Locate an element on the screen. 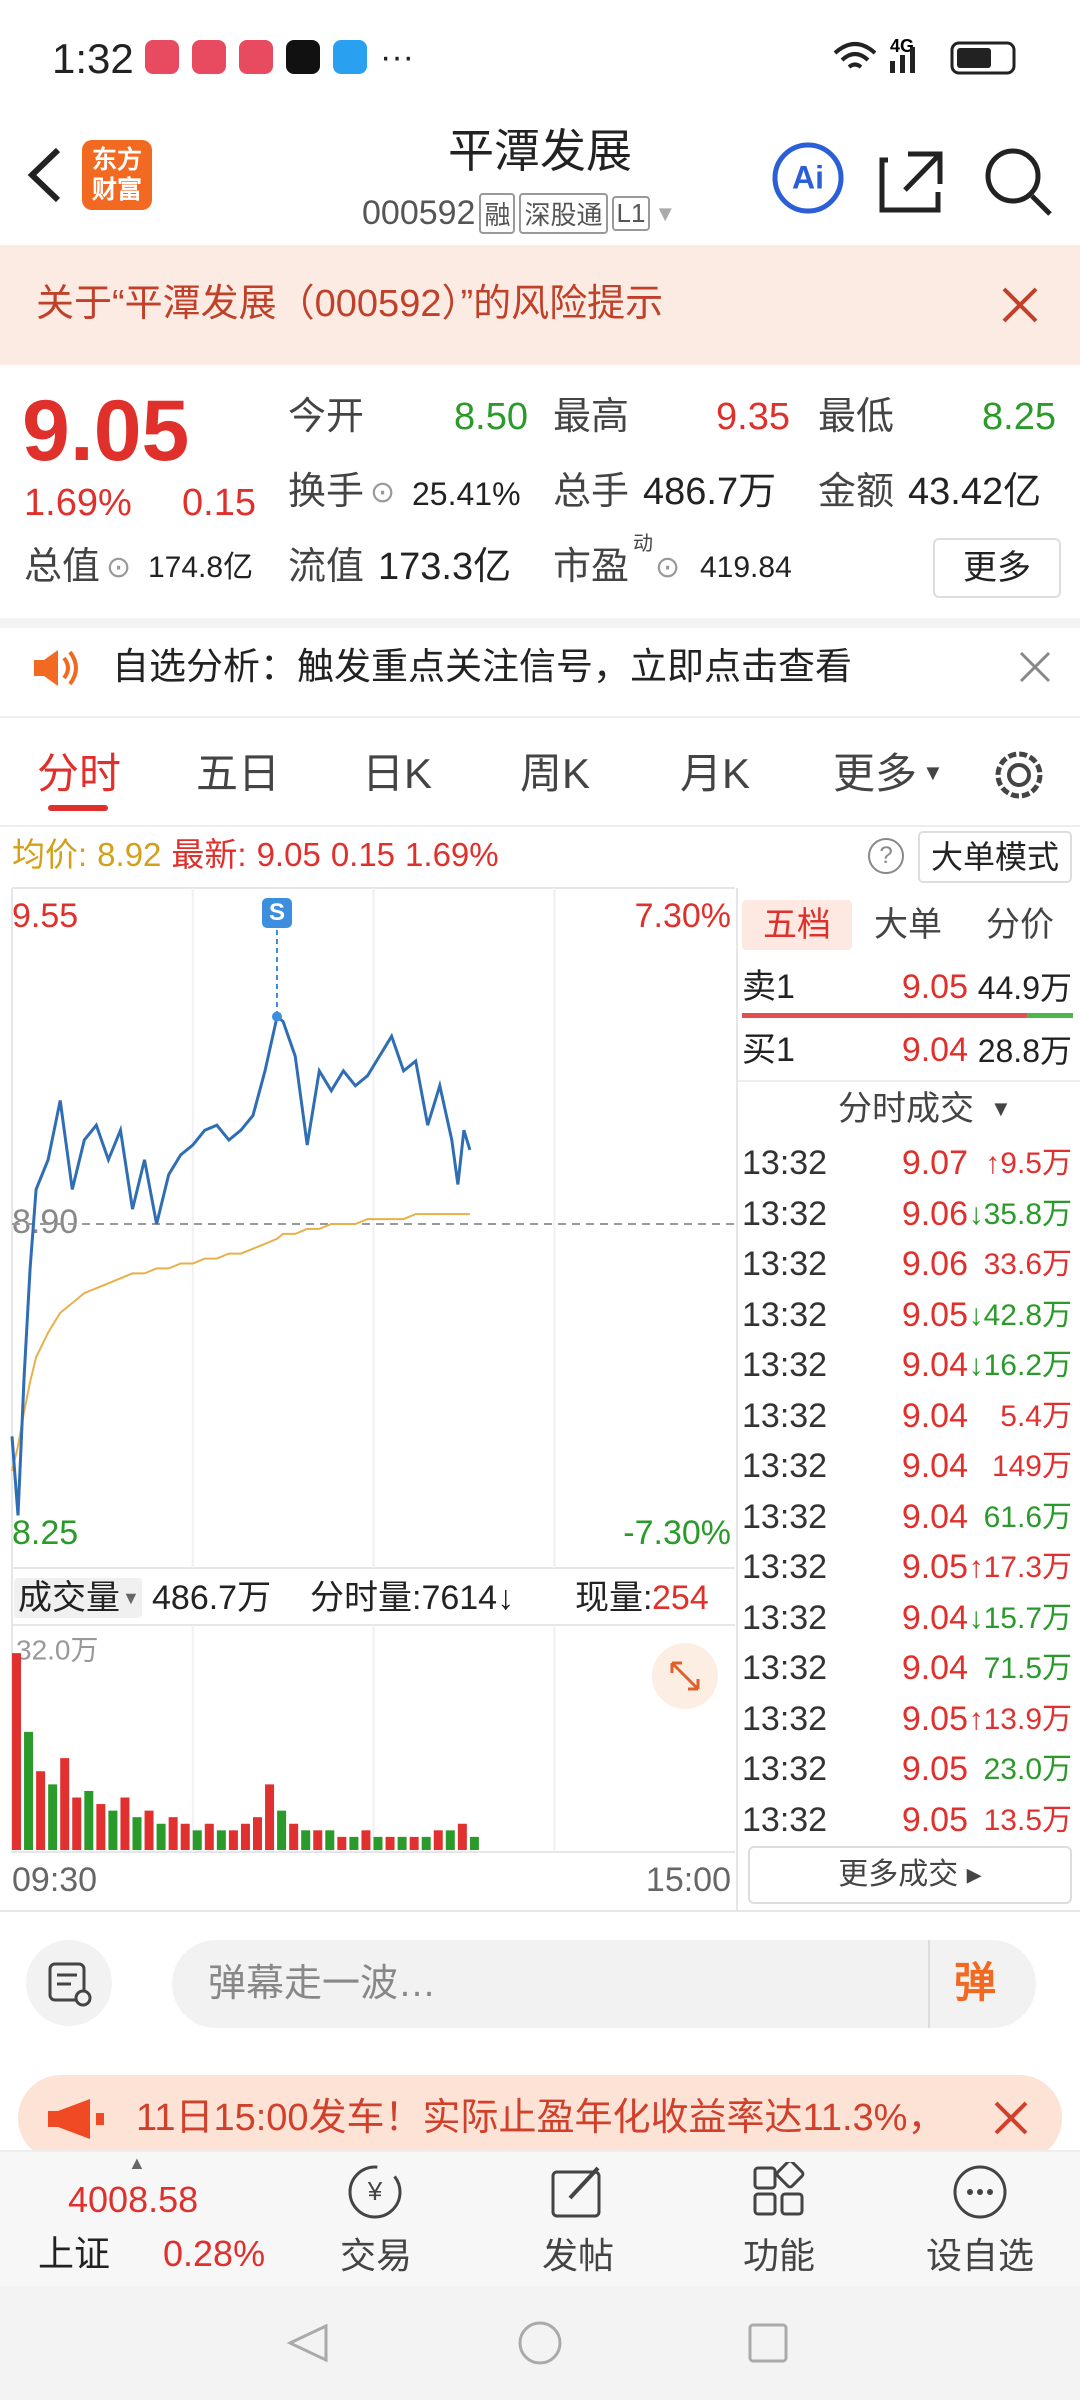 The width and height of the screenshot is (1080, 2400). minute-volume: 分时量:7614↓ is located at coordinates (412, 1598).